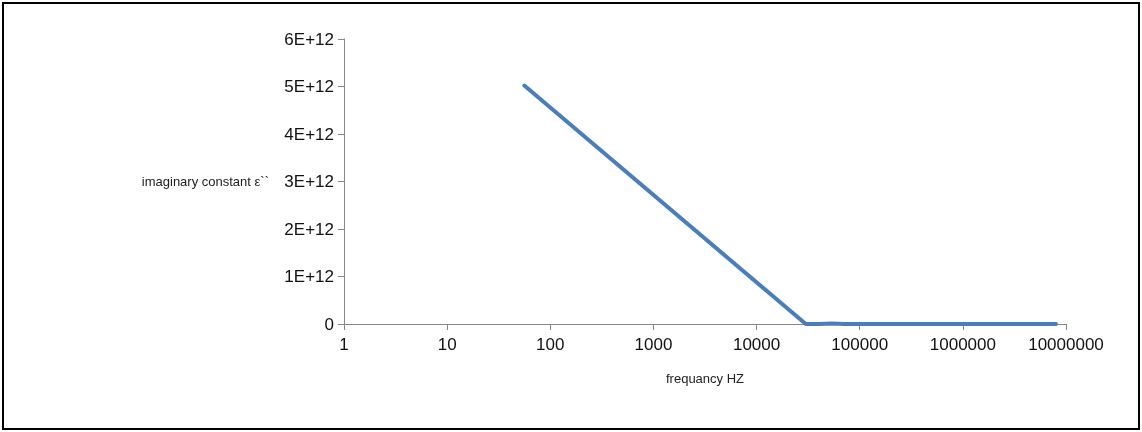  I want to click on x-tick-label: 100000, so click(860, 344).